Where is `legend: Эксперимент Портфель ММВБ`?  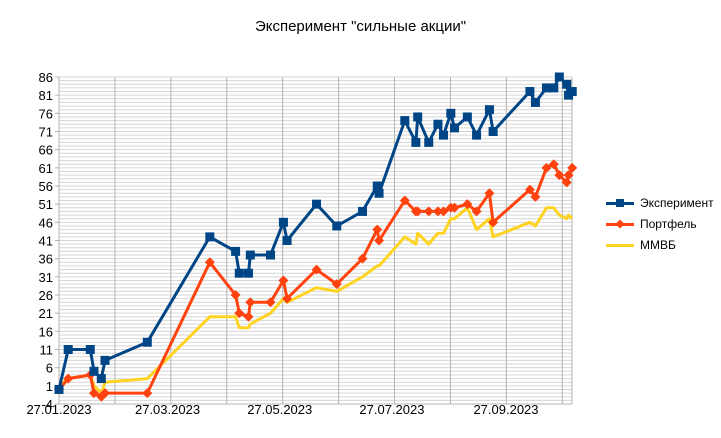
legend: Эксперимент Портфель ММВБ is located at coordinates (660, 223).